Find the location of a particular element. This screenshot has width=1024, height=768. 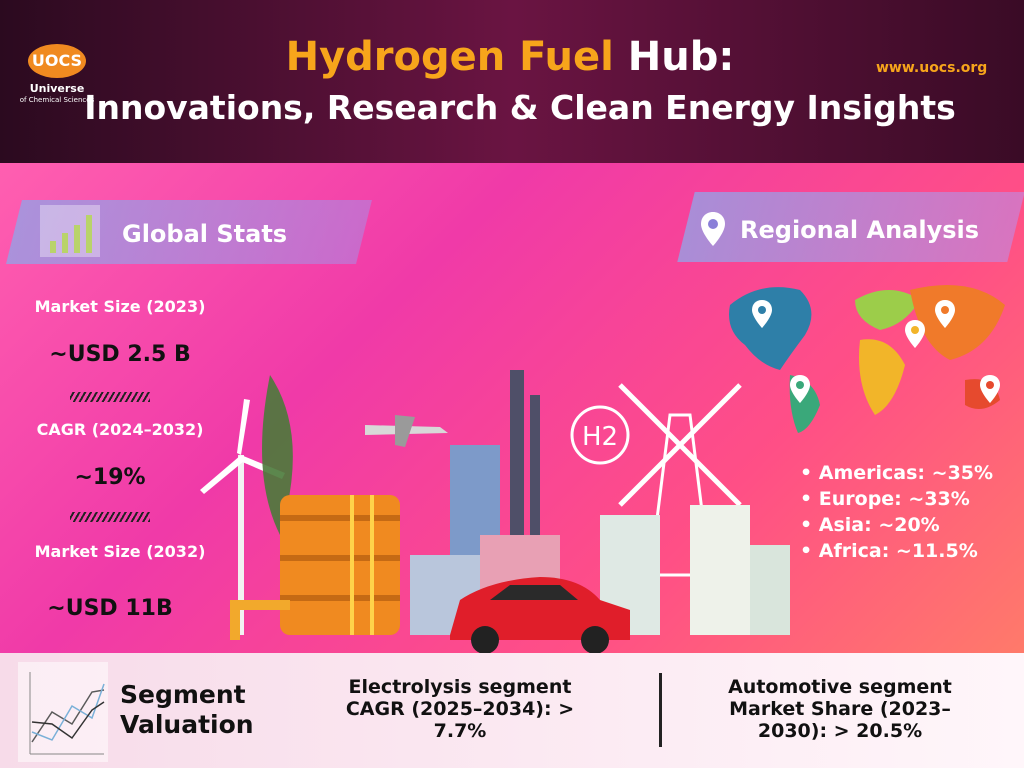

segment-title-line1: Segment is located at coordinates (183, 694).